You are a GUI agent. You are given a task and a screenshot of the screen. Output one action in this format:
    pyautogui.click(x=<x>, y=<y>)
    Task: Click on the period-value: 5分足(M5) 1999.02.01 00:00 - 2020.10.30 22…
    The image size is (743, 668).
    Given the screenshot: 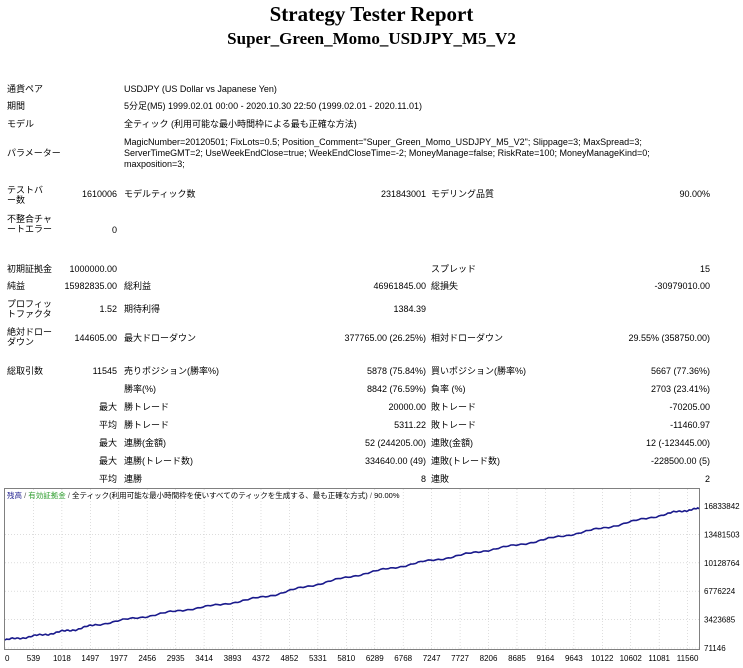 What is the action you would take?
    pyautogui.click(x=273, y=106)
    